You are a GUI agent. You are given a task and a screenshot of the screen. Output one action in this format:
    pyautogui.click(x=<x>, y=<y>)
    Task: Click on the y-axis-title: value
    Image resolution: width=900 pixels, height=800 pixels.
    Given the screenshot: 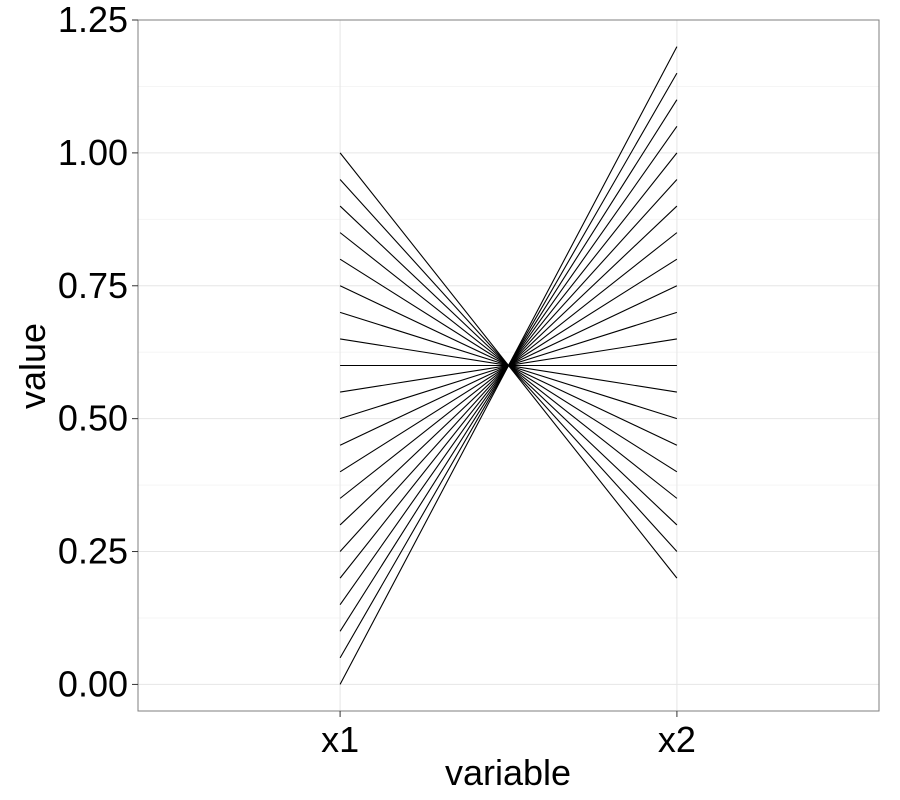 What is the action you would take?
    pyautogui.click(x=32, y=366)
    